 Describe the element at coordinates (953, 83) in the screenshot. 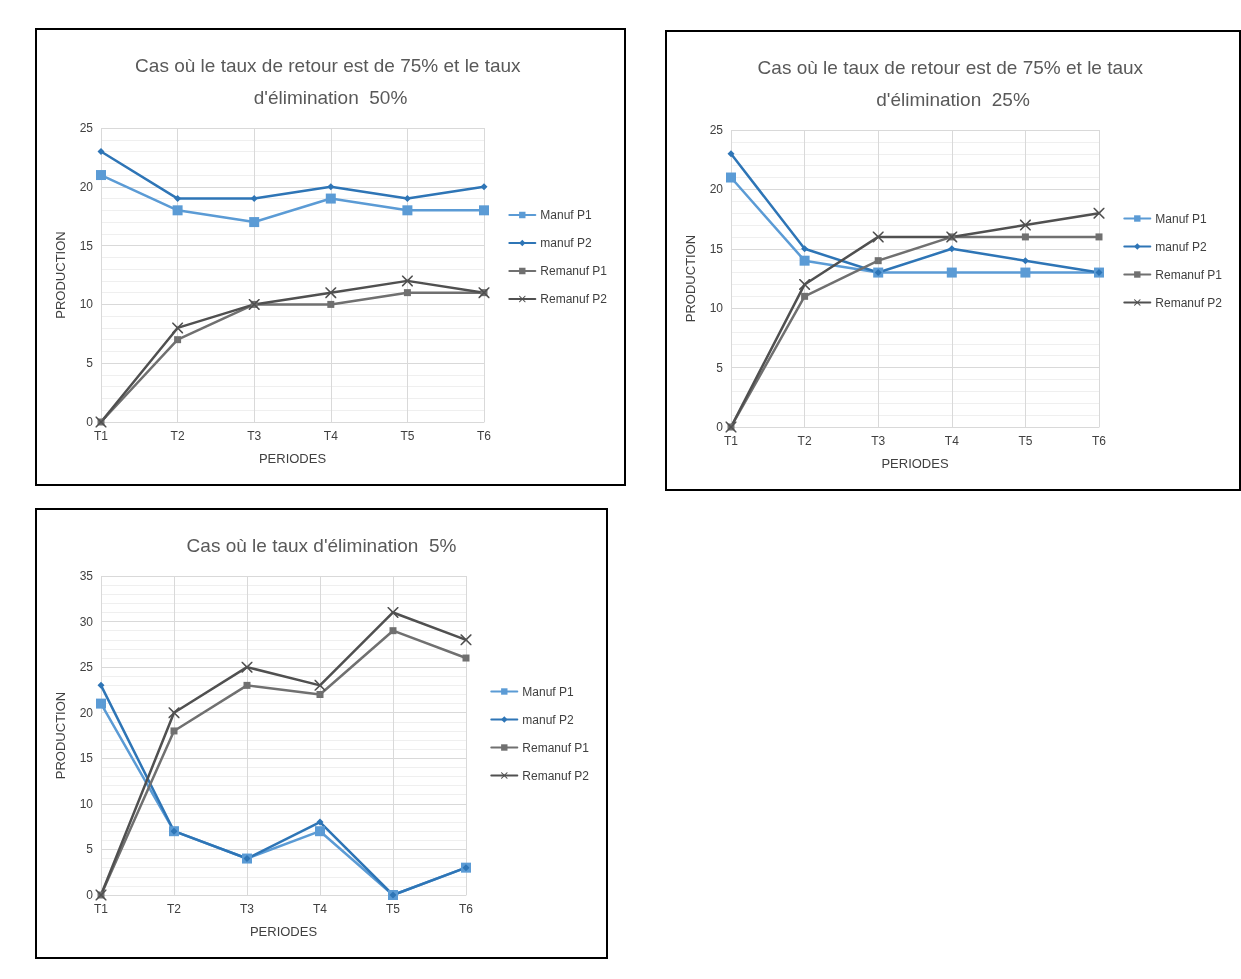

I see `chart-title: Cas où le taux de retour est de 75% et le taux d'élimination 25%` at that location.